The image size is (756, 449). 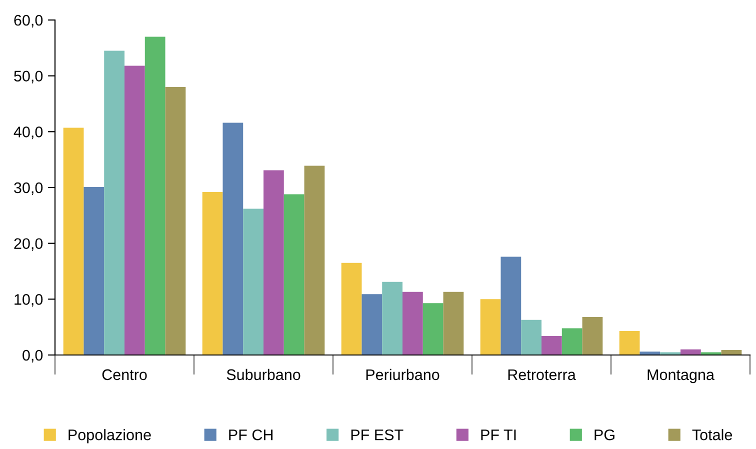 What do you see at coordinates (28, 133) in the screenshot?
I see `y-tick-label: 40,0` at bounding box center [28, 133].